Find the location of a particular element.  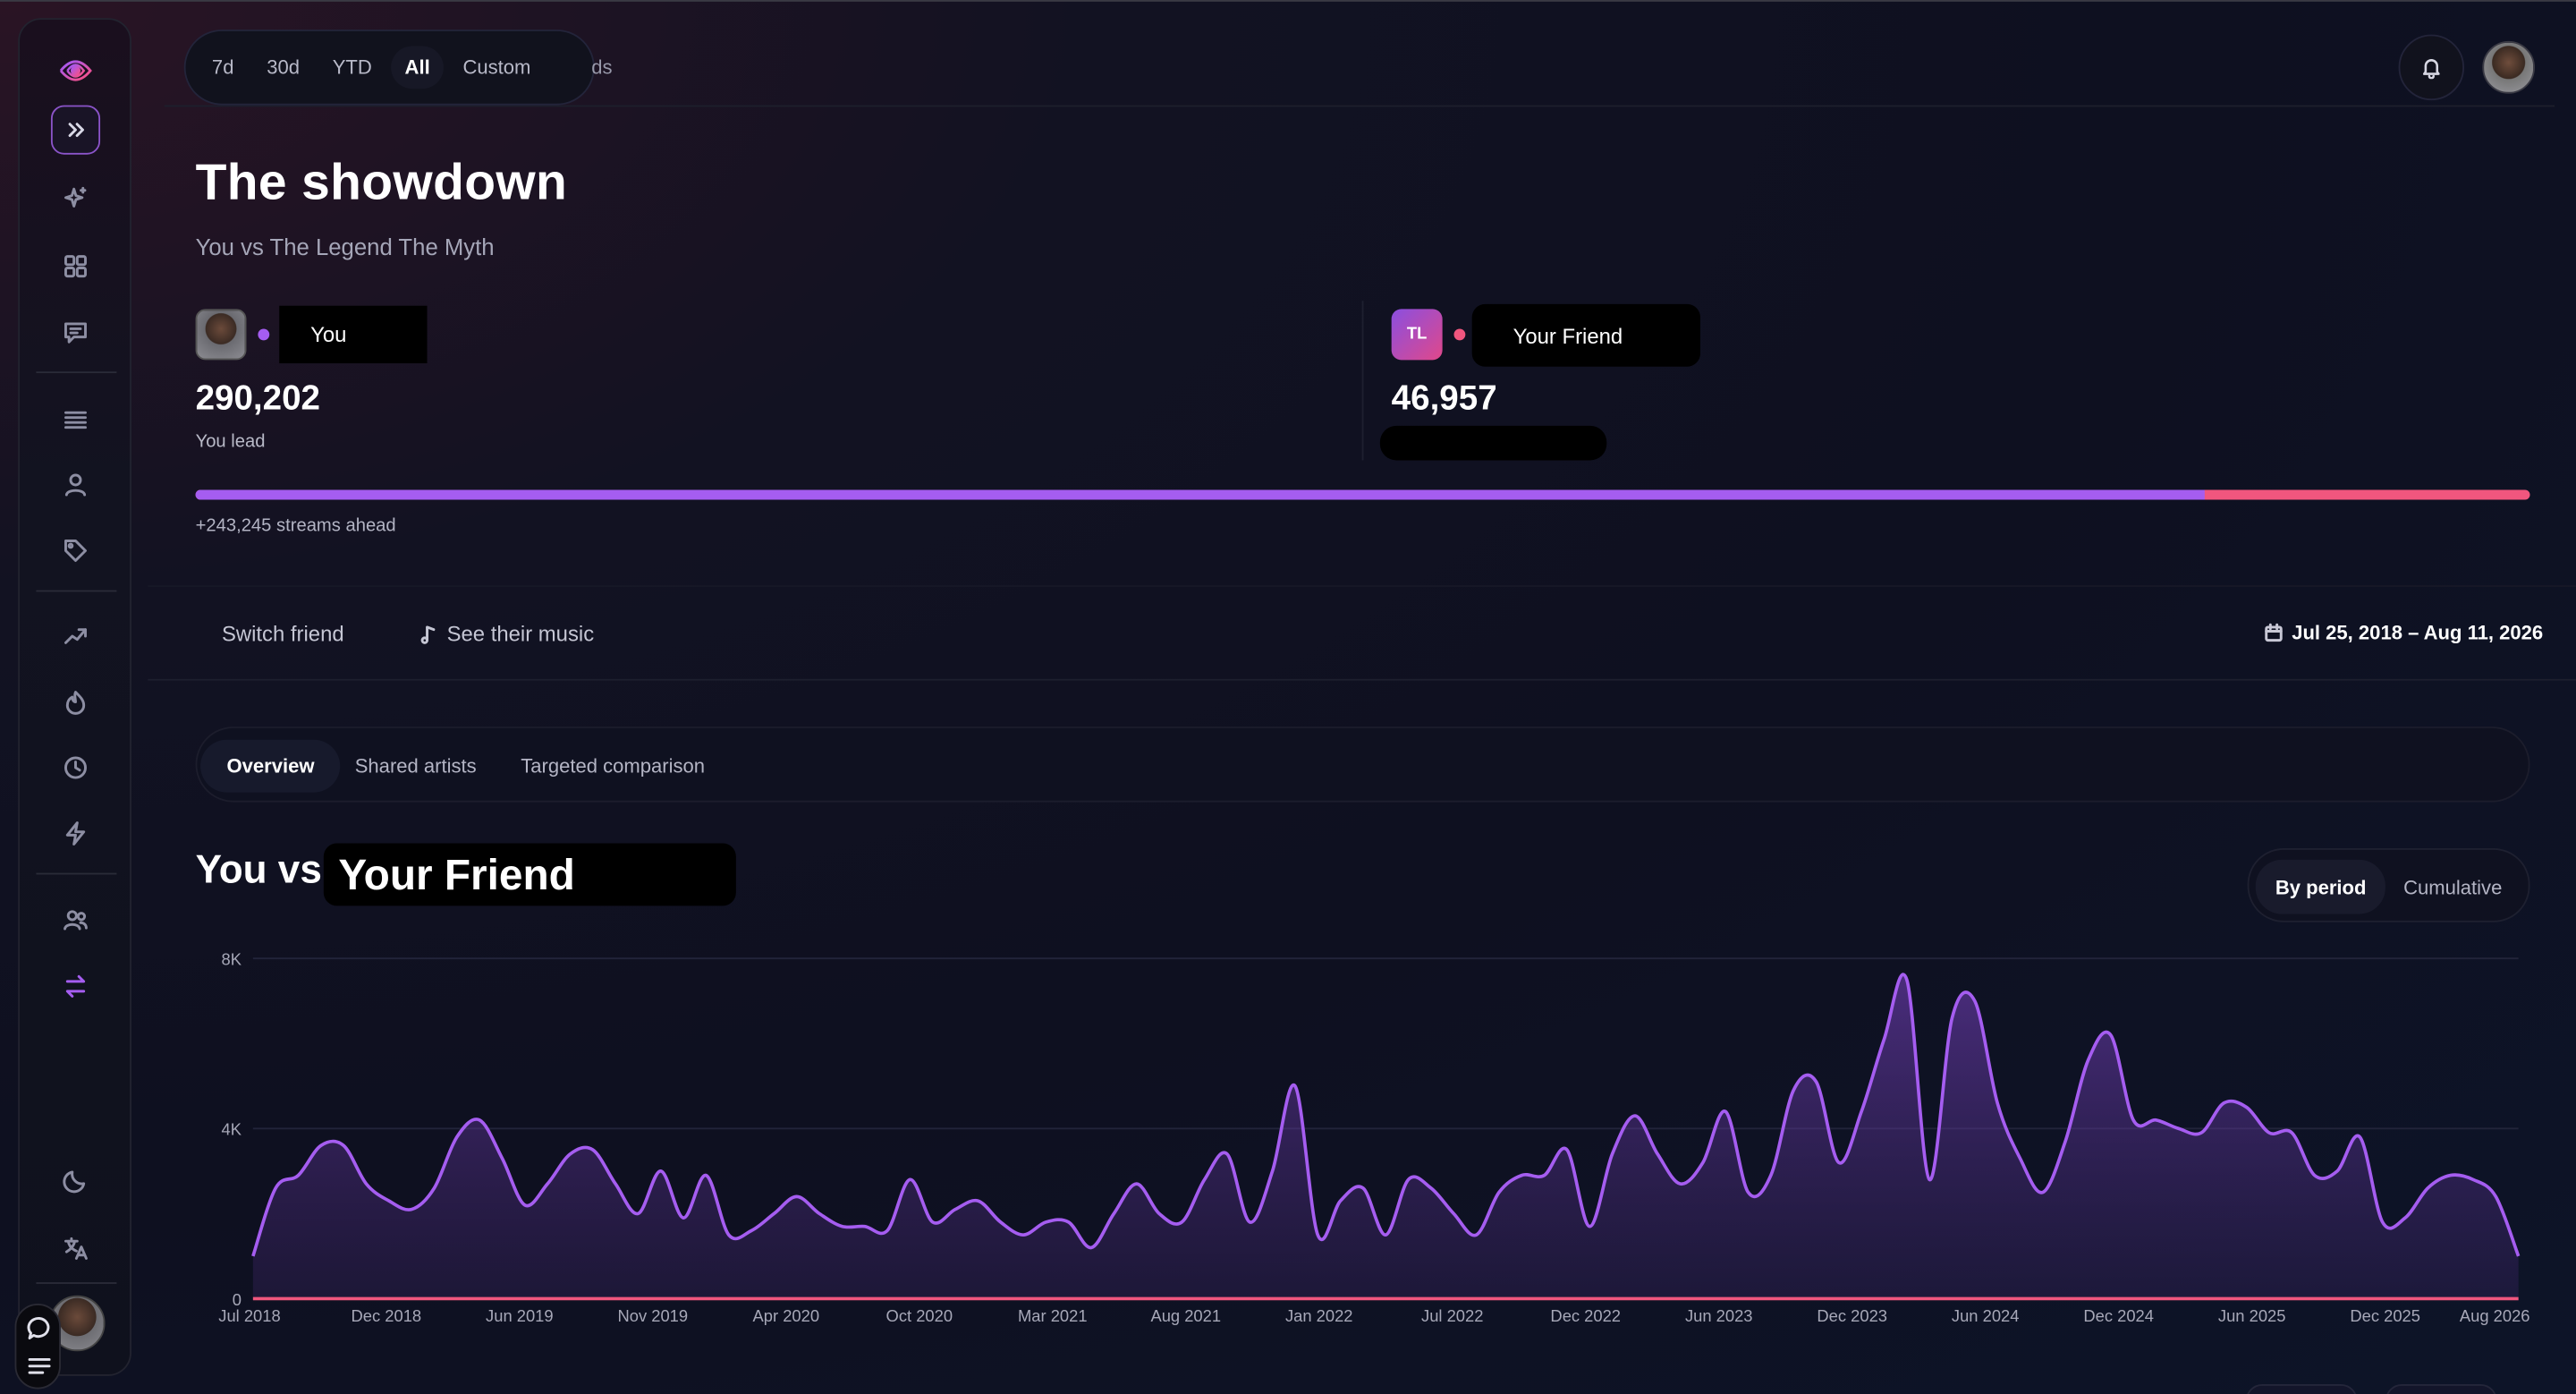

swap-icon is located at coordinates (75, 986).